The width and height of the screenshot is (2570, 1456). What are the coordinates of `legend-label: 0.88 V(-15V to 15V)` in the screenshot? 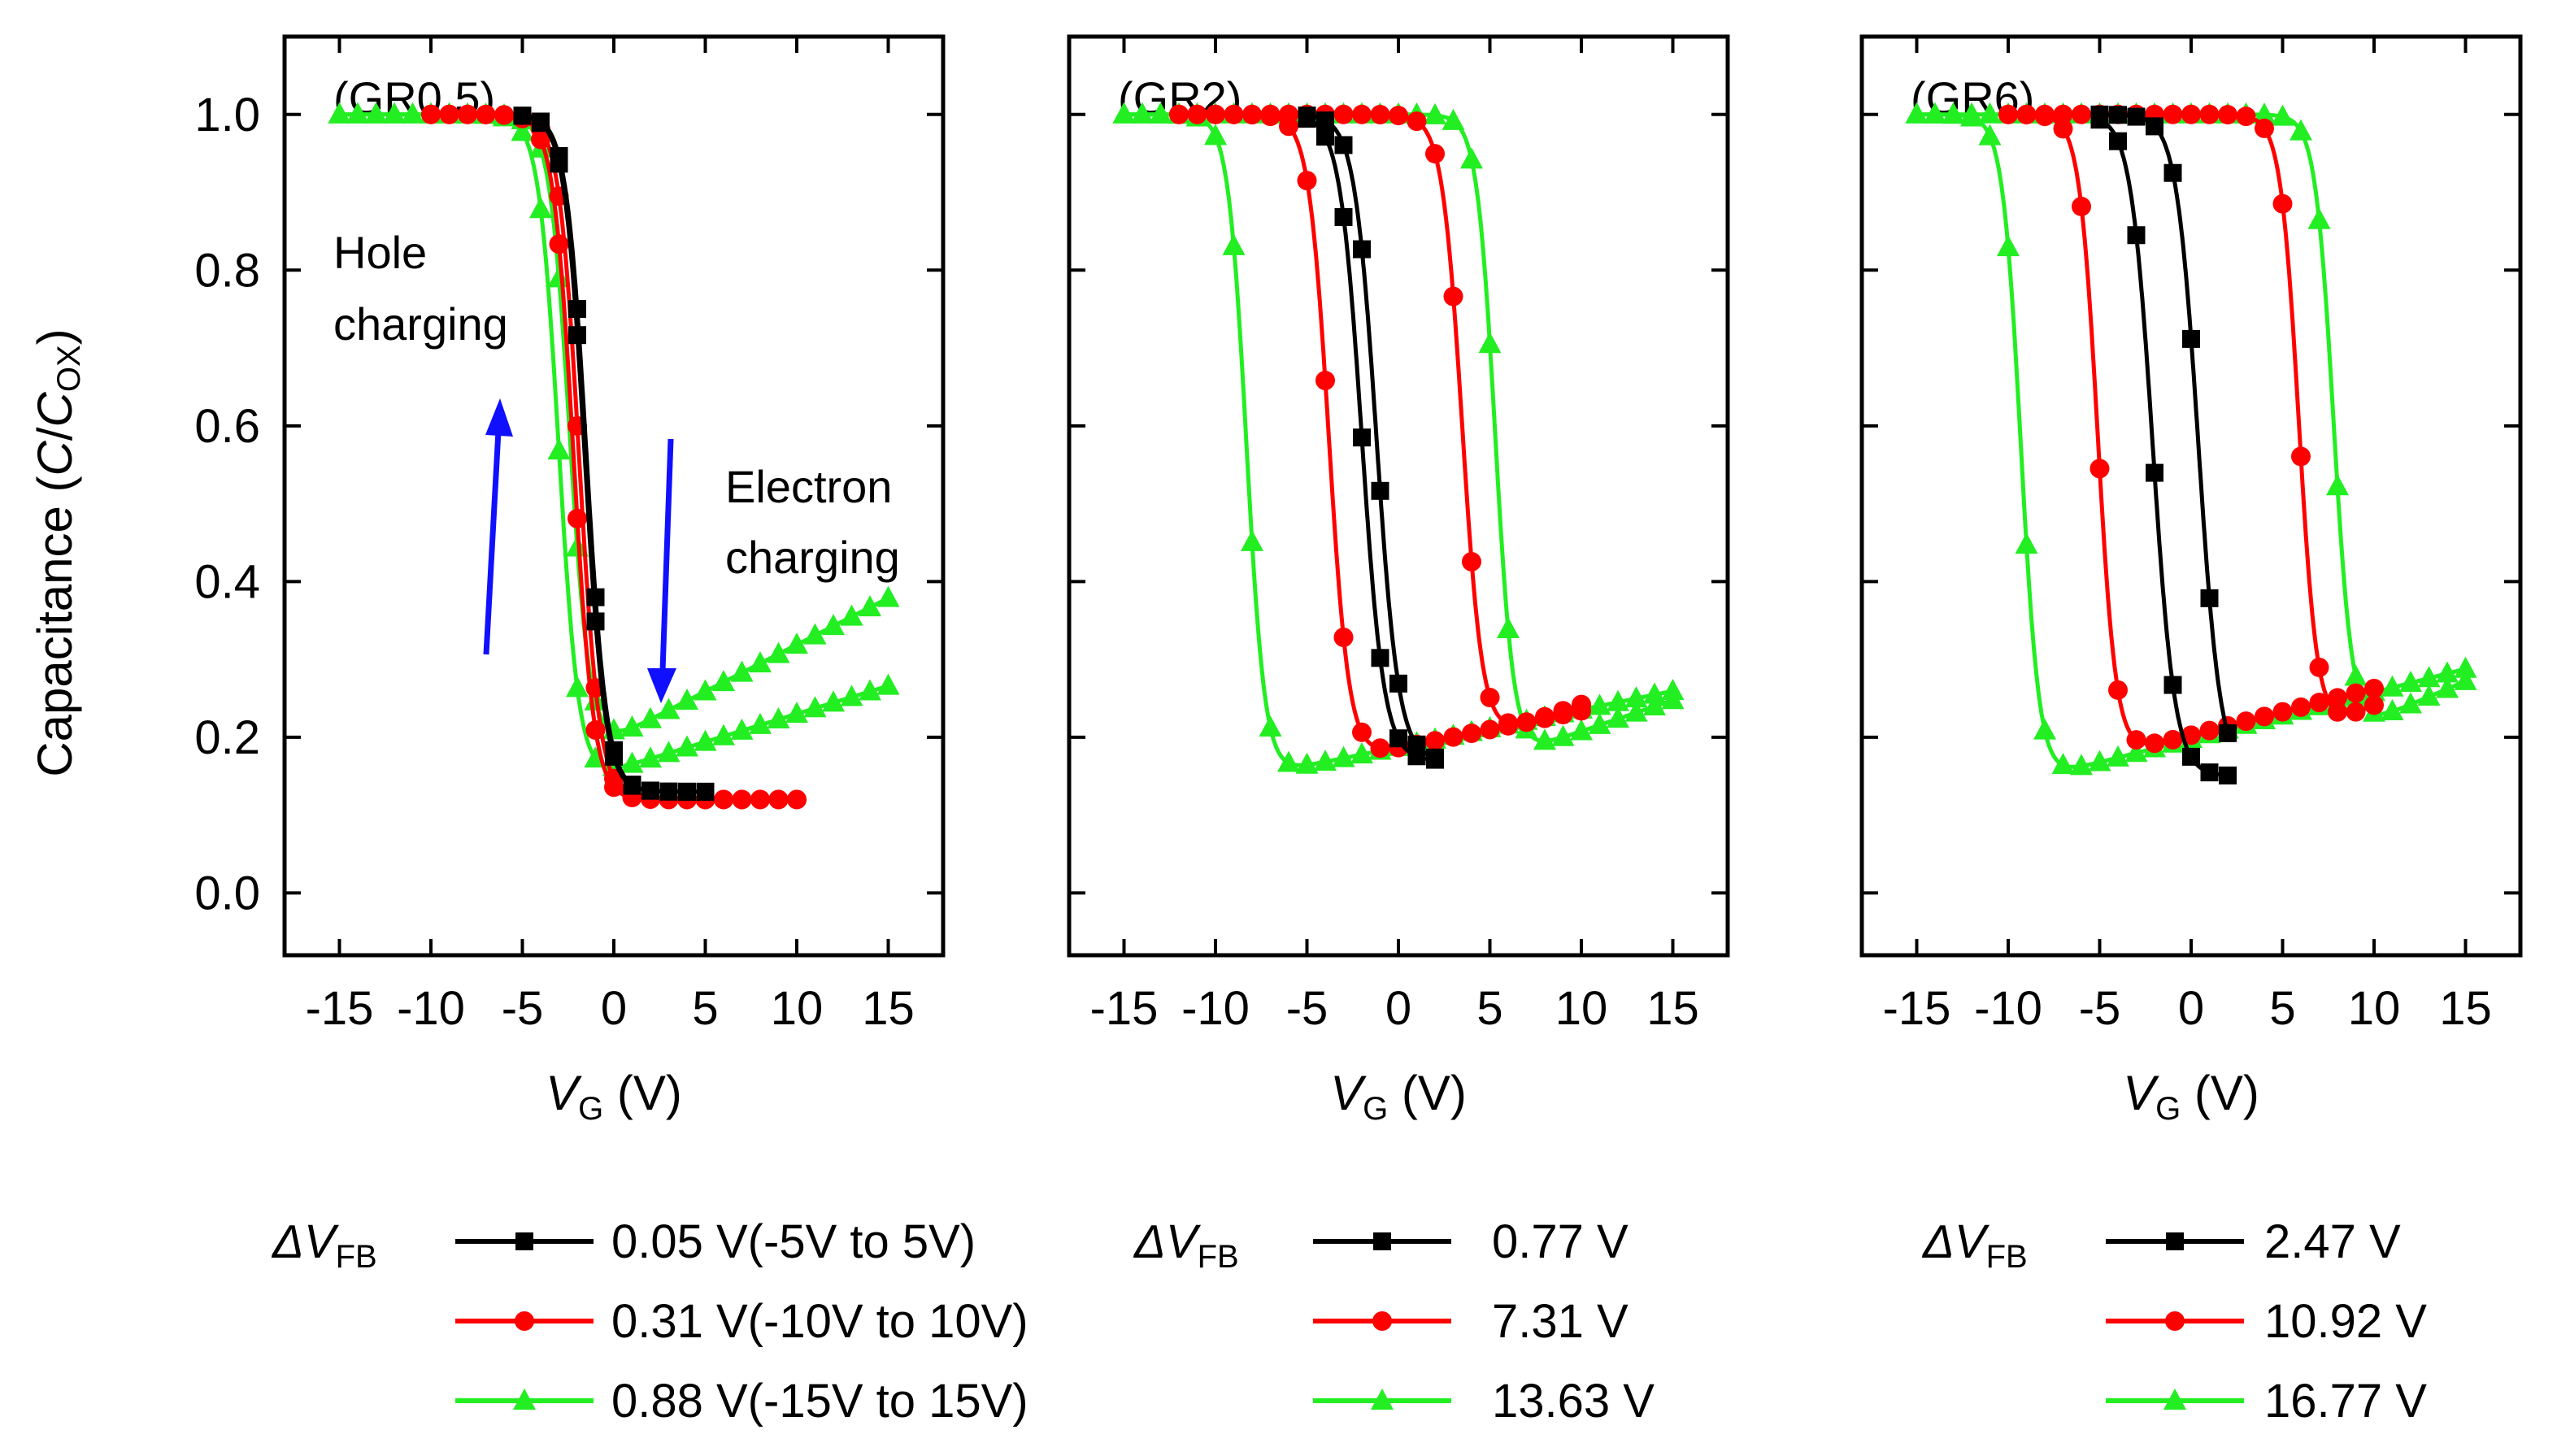 It's located at (819, 1402).